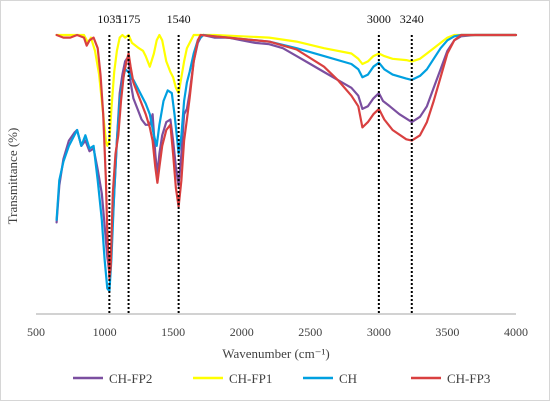 This screenshot has height=405, width=550. Describe the element at coordinates (173, 332) in the screenshot. I see `x-tick-label: 1500` at that location.